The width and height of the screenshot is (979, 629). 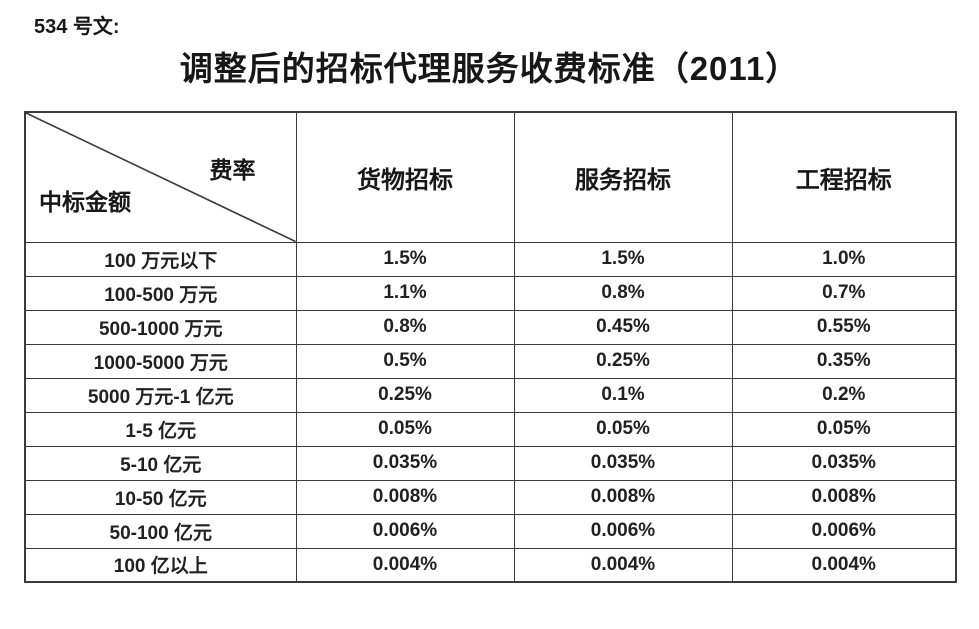 What do you see at coordinates (160, 463) in the screenshot?
I see `row-label: 5-10 亿元` at bounding box center [160, 463].